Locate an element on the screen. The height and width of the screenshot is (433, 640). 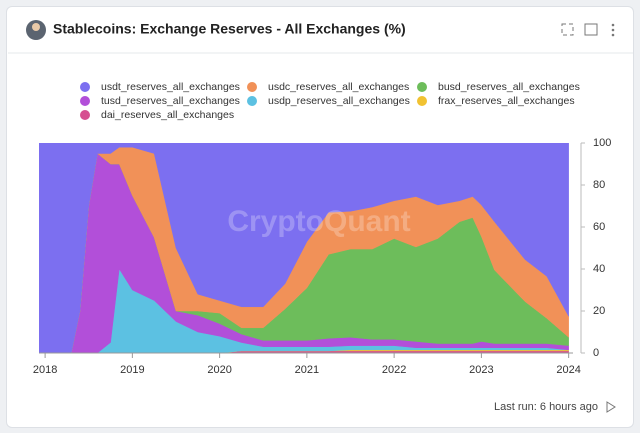
last-run: Last run: 6 hours ago is located at coordinates (546, 407).